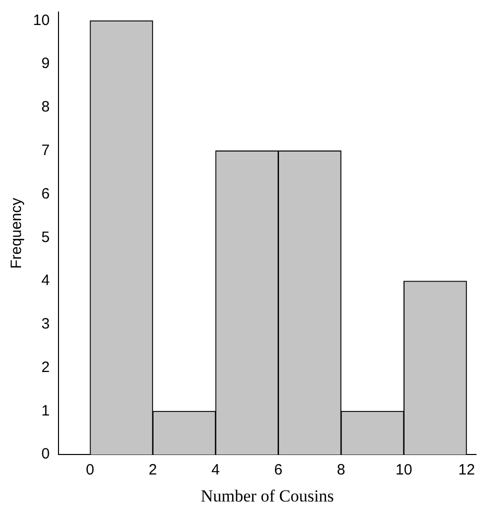 This screenshot has height=515, width=498. What do you see at coordinates (45, 454) in the screenshot?
I see `y-tick-label: 0` at bounding box center [45, 454].